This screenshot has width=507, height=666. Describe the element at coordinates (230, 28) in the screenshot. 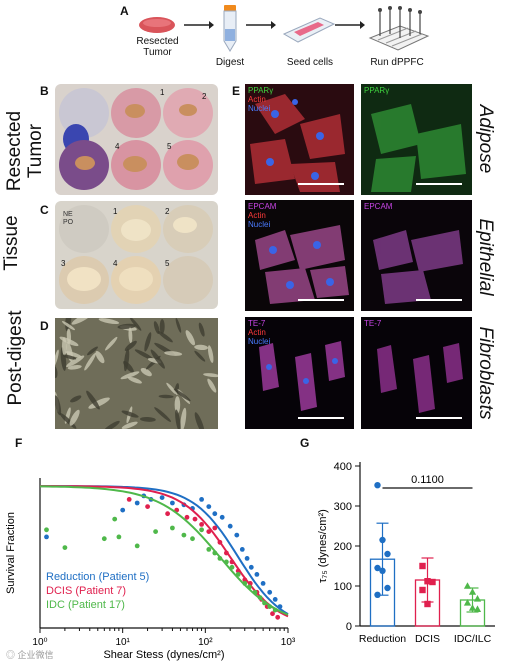

I see `tube-icon` at that location.